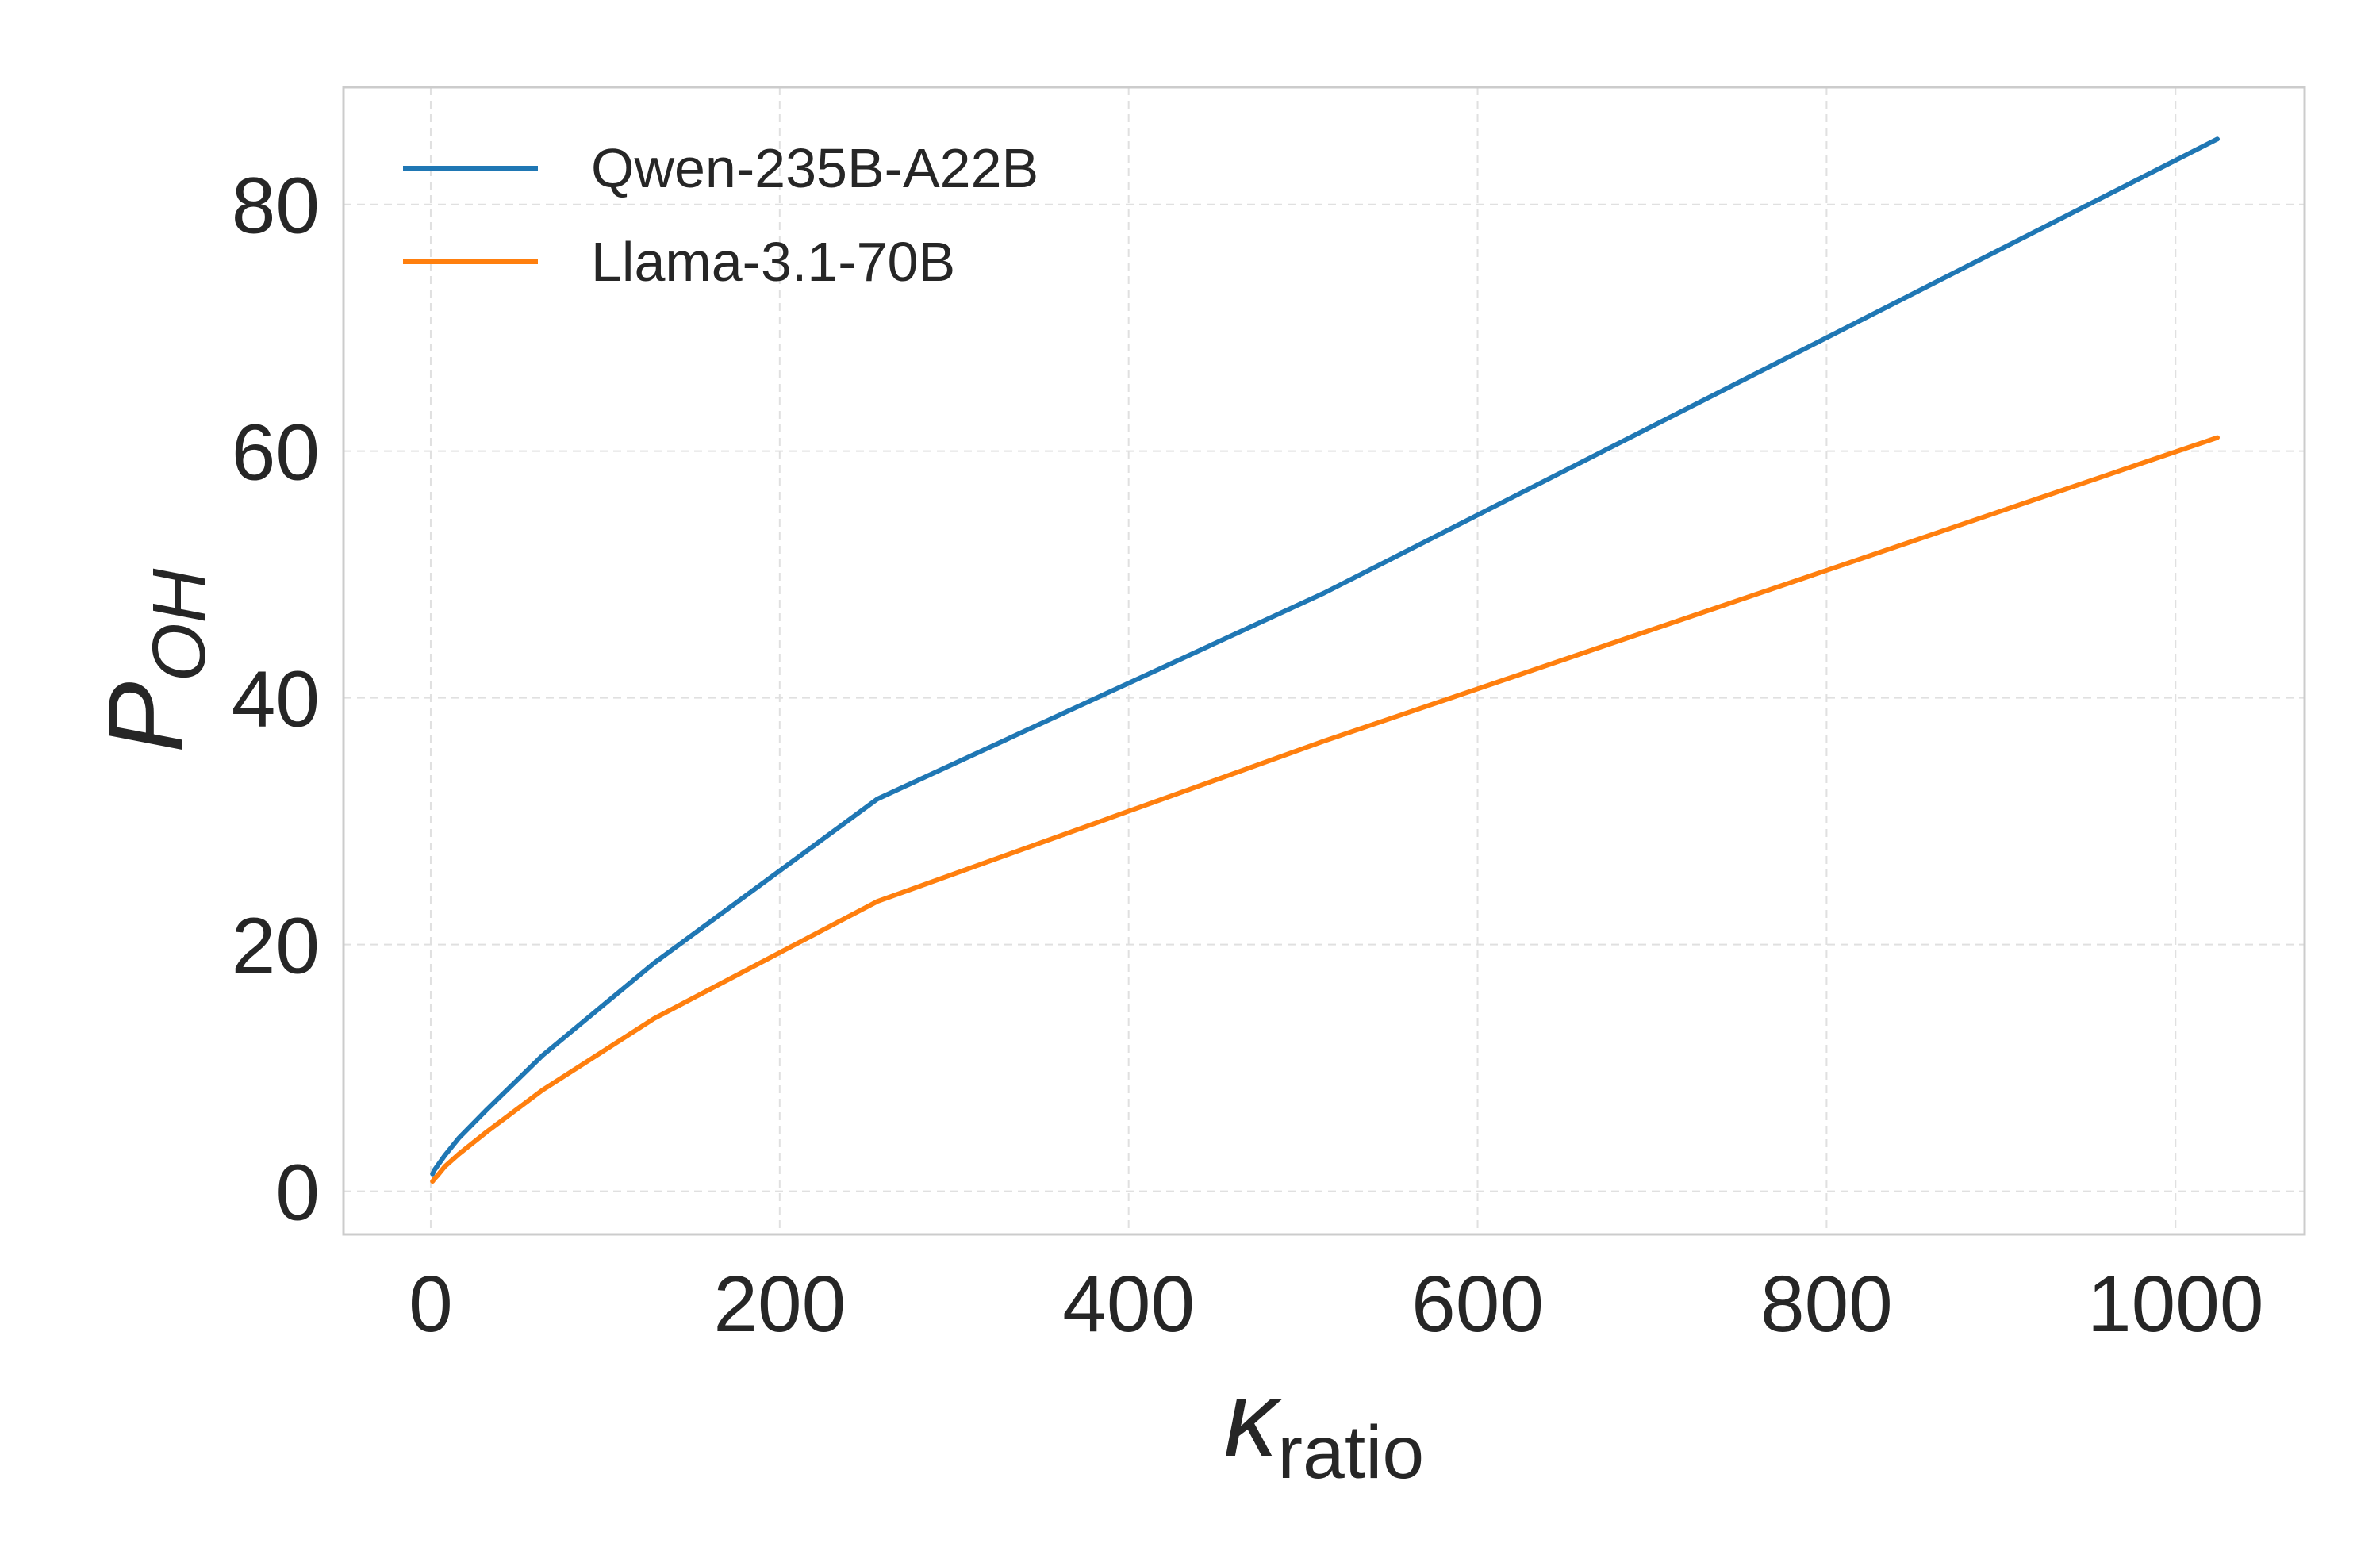 The height and width of the screenshot is (1547, 2380). I want to click on x-tick-labels: 0 200 400 600 800 1000, so click(1336, 1304).